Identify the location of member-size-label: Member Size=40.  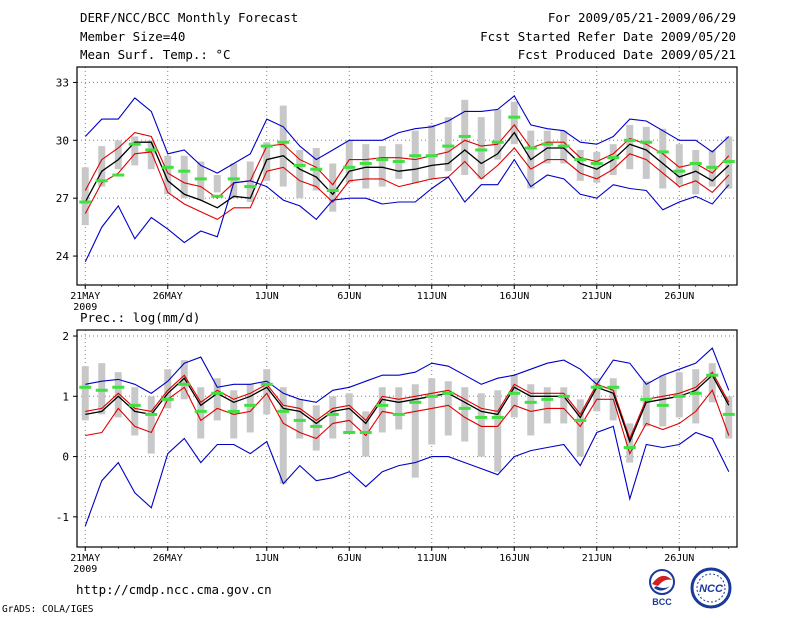
(133, 36).